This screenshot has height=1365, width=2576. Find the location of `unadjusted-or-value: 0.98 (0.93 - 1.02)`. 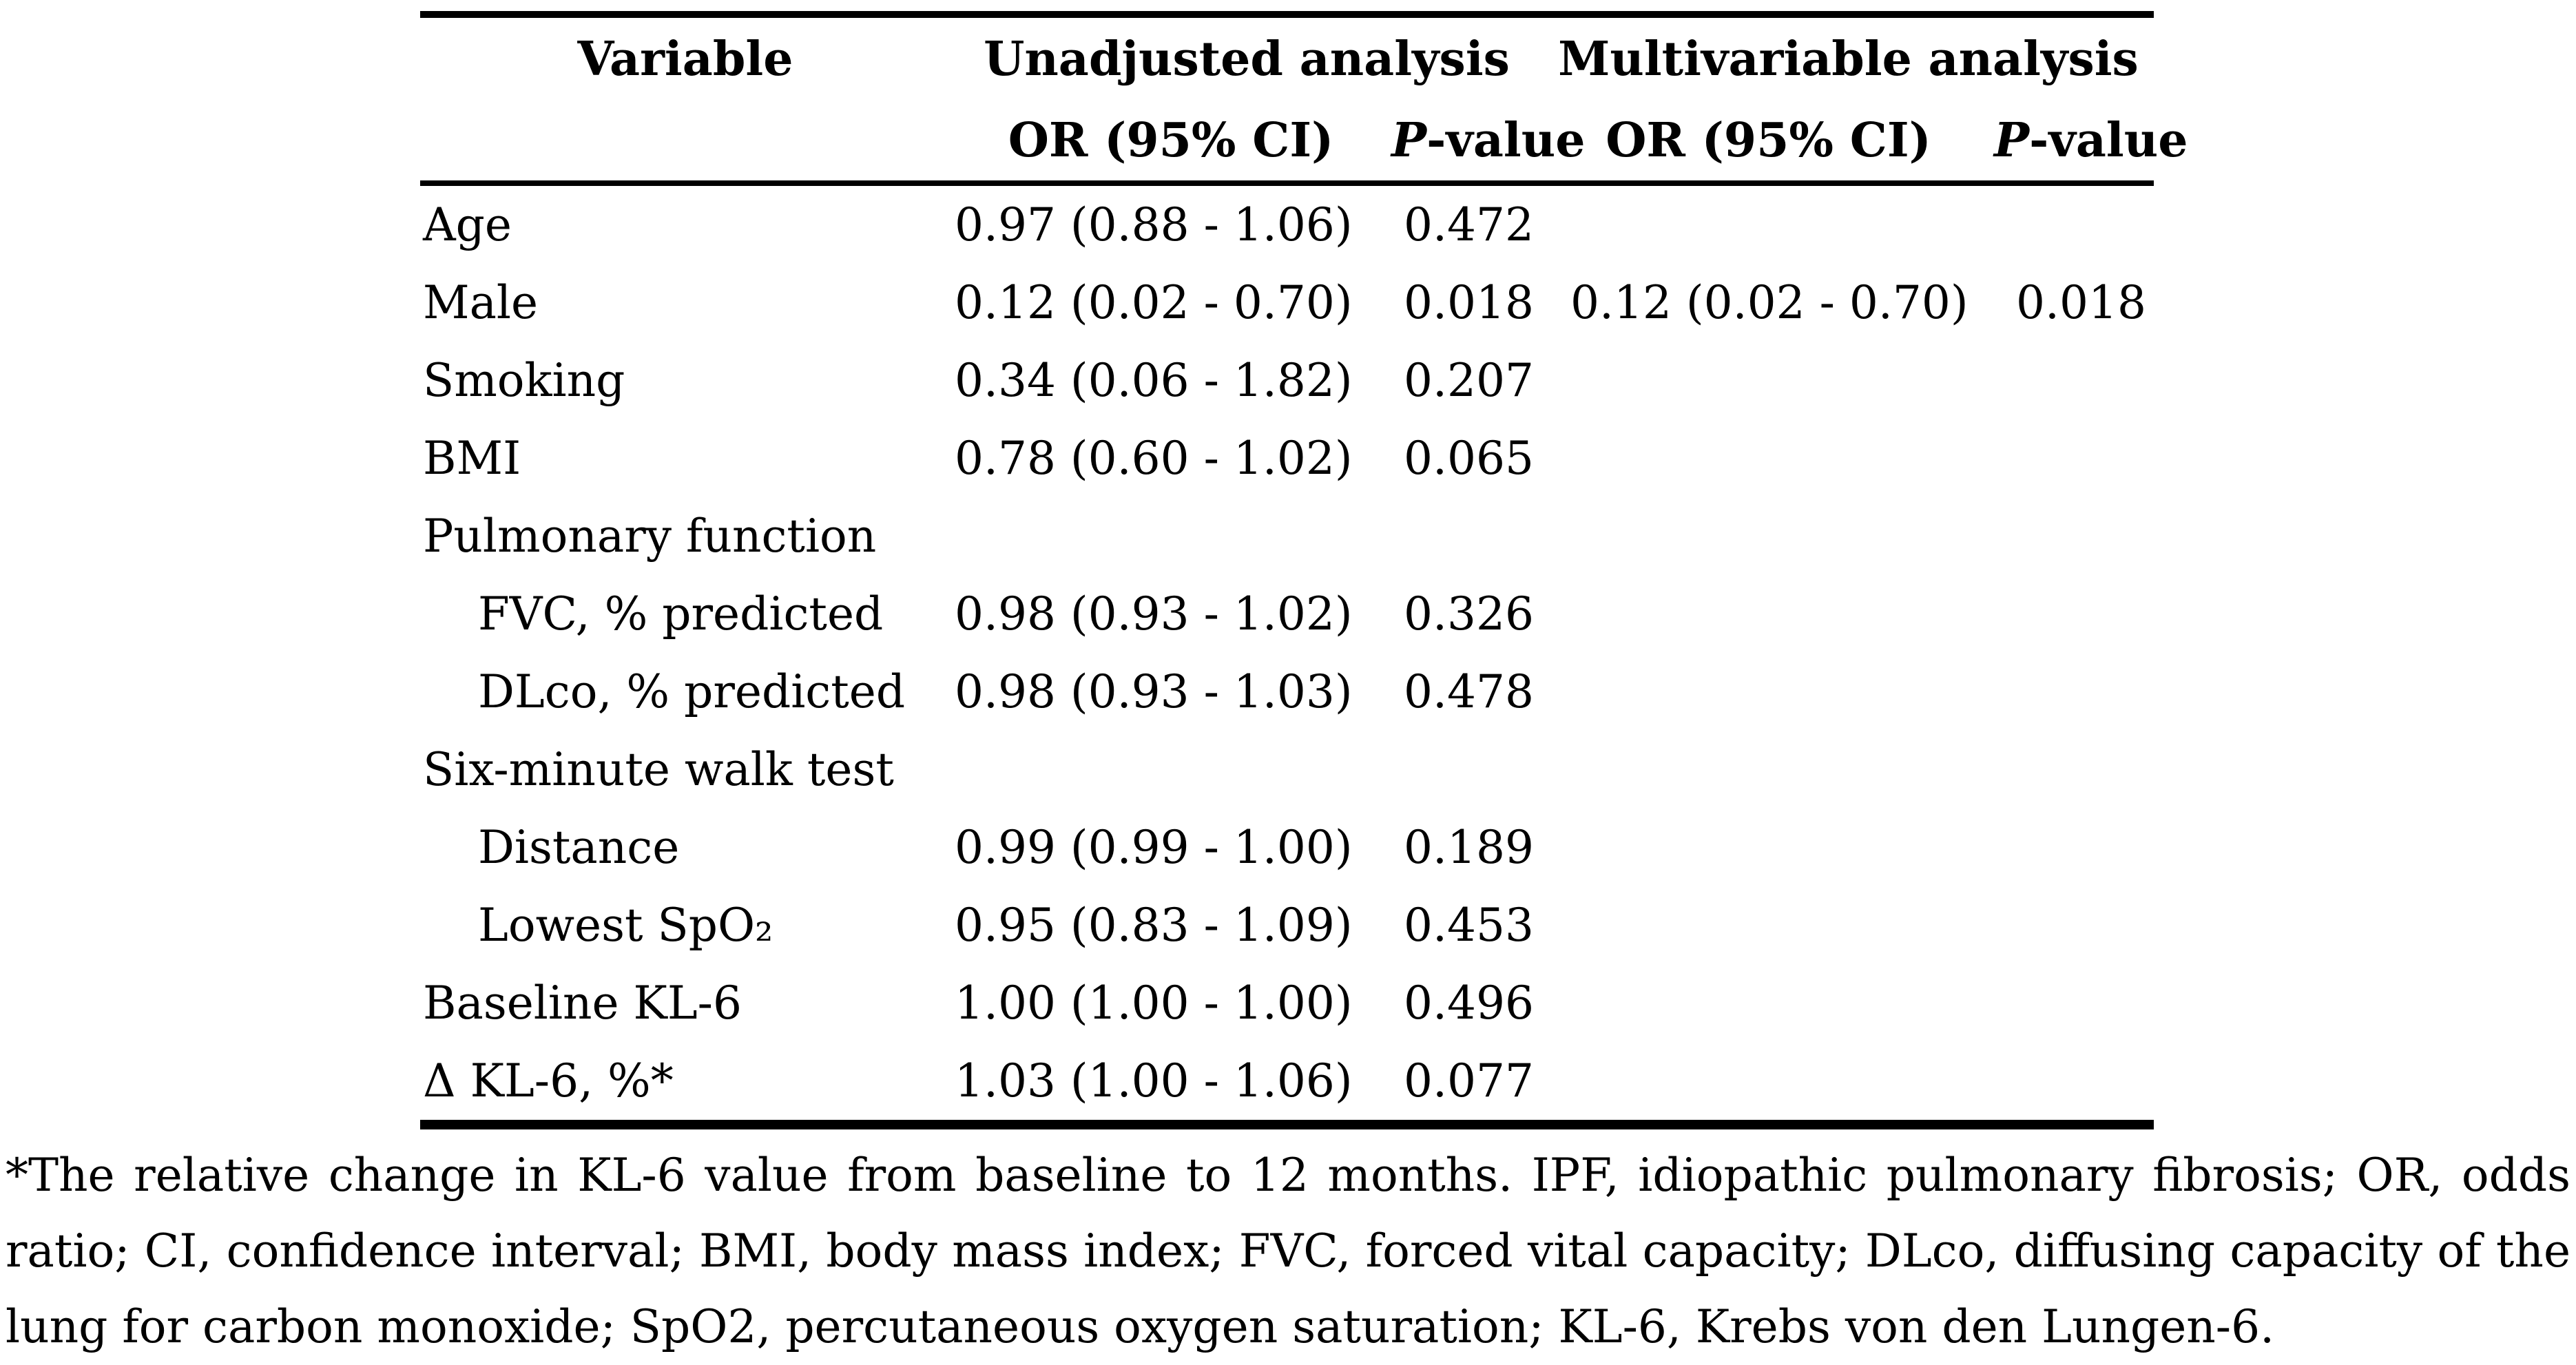

unadjusted-or-value: 0.98 (0.93 - 1.02) is located at coordinates (1154, 613).